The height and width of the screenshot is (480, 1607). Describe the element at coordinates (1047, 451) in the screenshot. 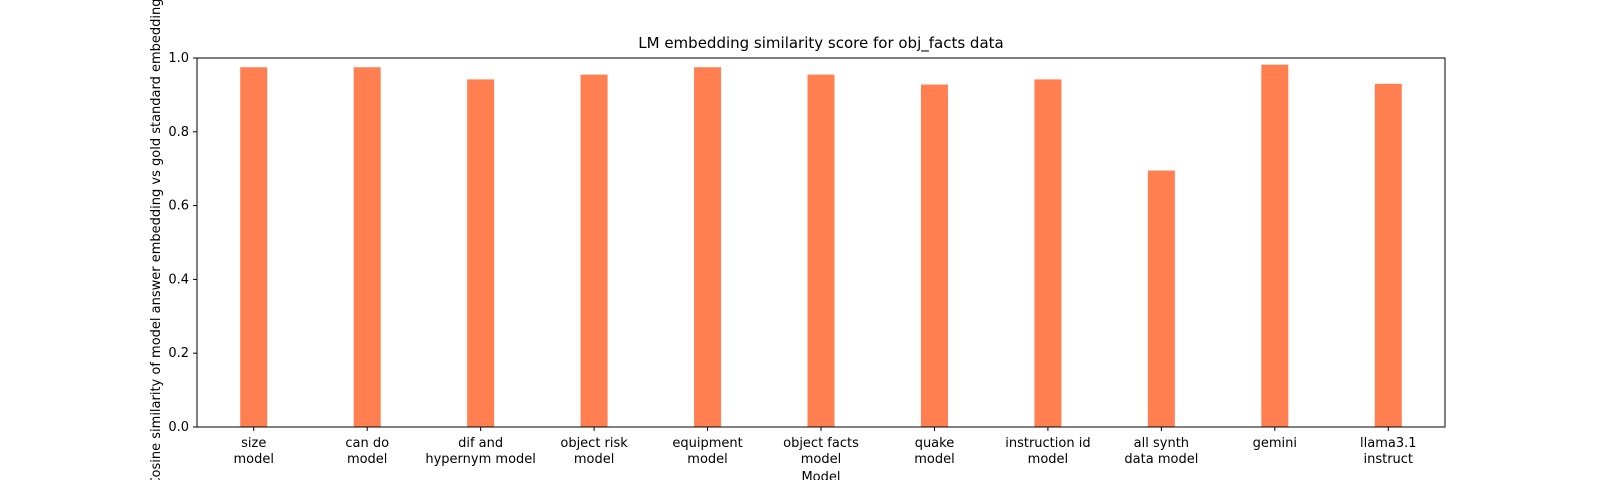

I see `x-tick-label-7: instruction id model` at that location.